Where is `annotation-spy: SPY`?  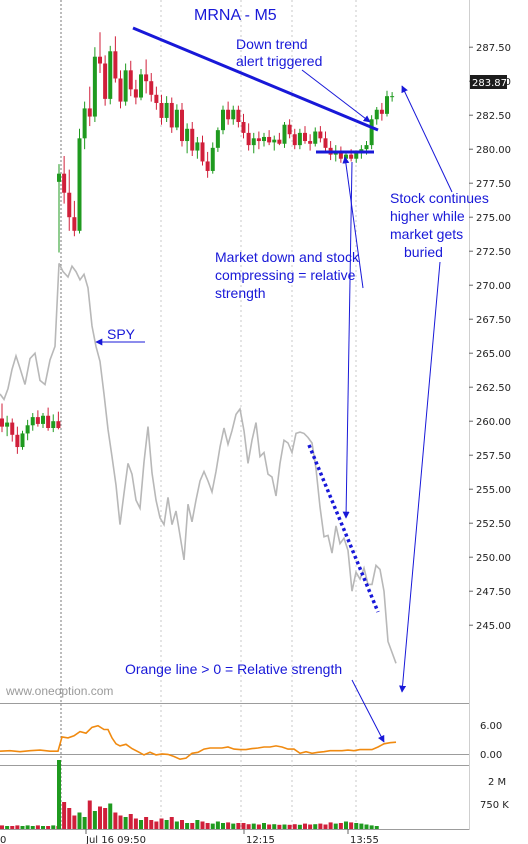
annotation-spy: SPY is located at coordinates (121, 334).